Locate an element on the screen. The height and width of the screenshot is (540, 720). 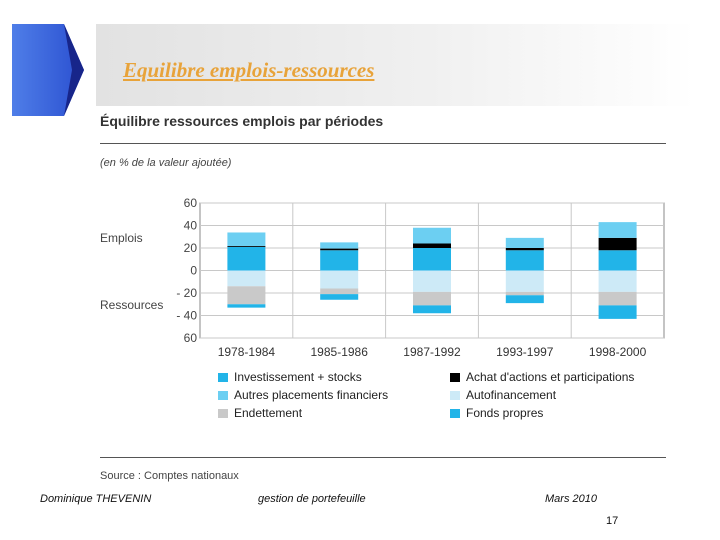
y-tick-label: 20 is located at coordinates (191, 248).